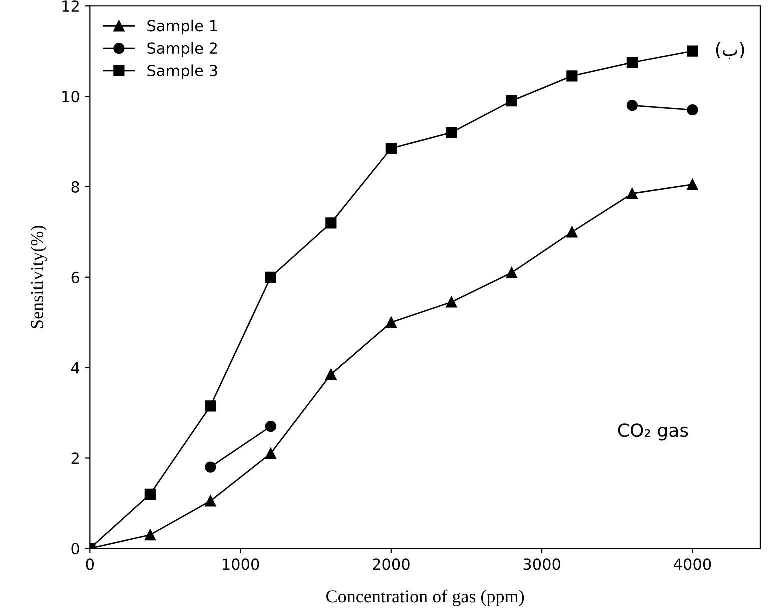 Image resolution: width=784 pixels, height=613 pixels. What do you see at coordinates (425, 598) in the screenshot?
I see `x-axis-title: Concentration of gas (ppm)` at bounding box center [425, 598].